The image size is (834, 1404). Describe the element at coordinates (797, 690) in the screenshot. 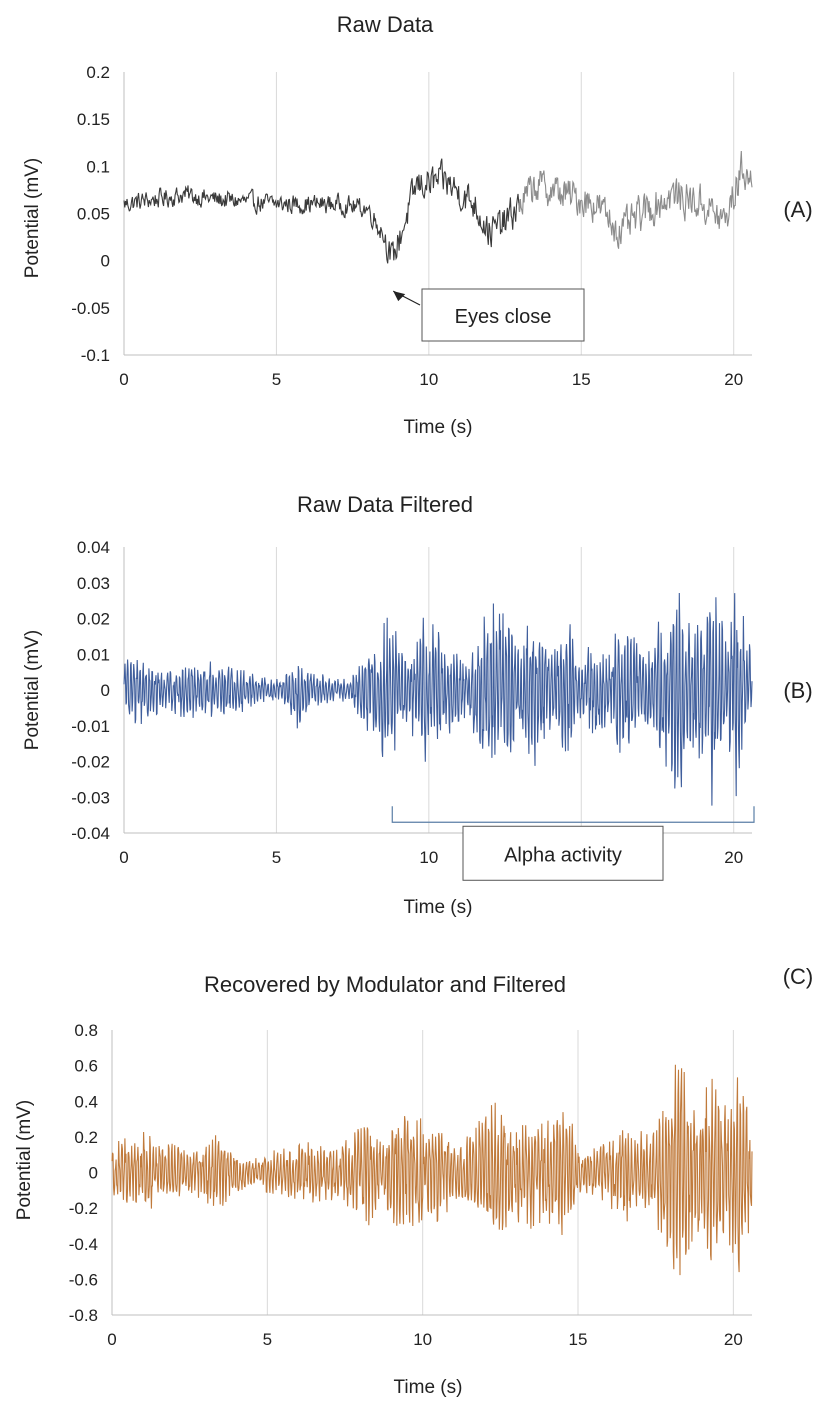

I see `panel-b-label: (B)` at that location.